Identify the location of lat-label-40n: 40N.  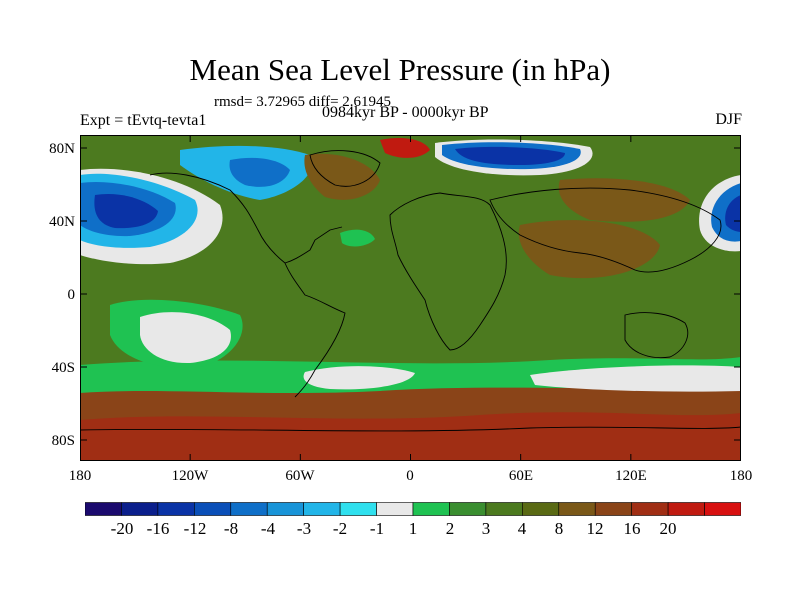
(62, 222).